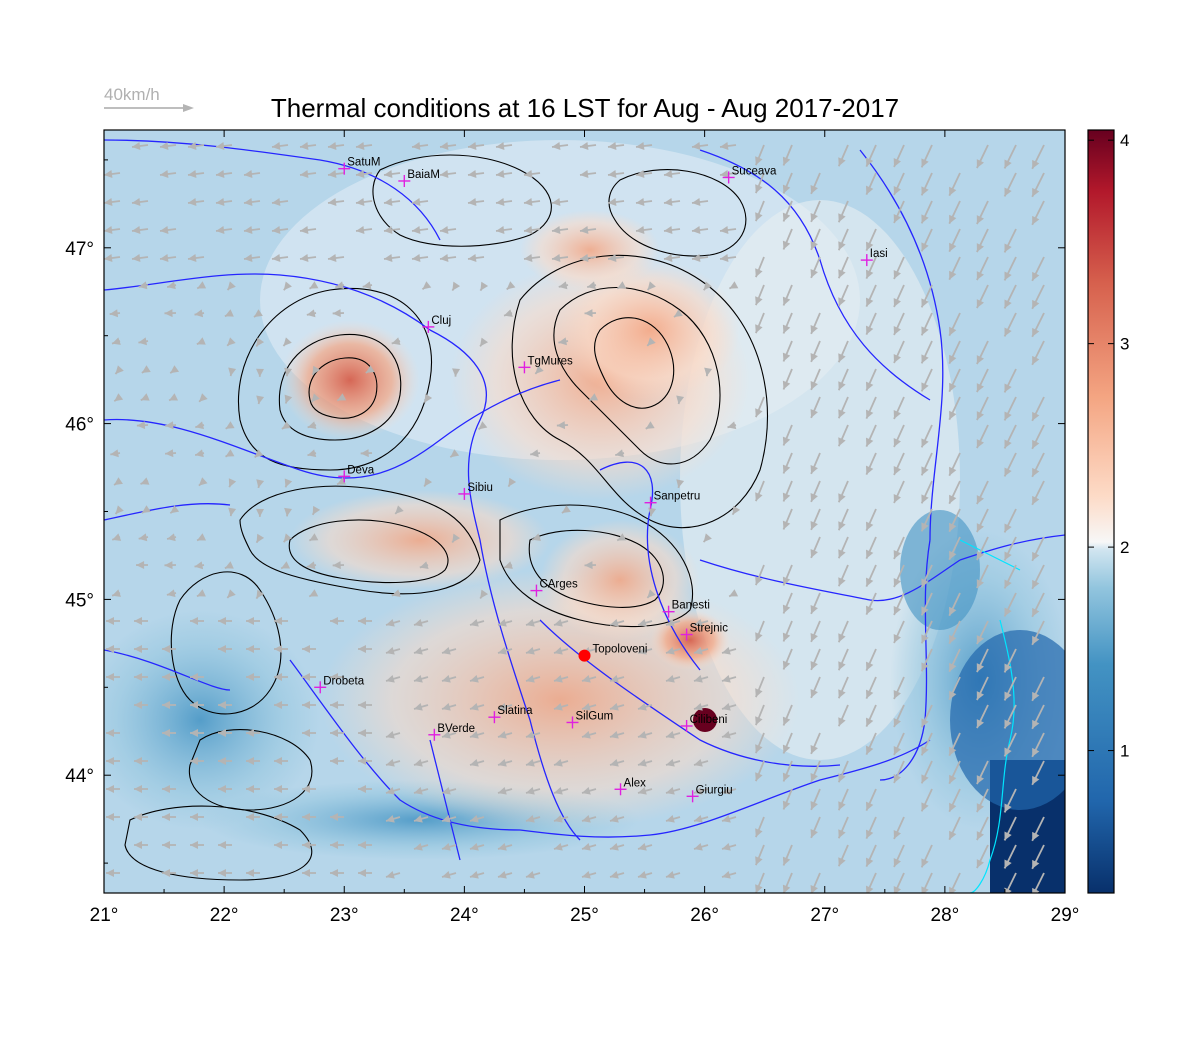  I want to click on city-label: Giurgiu, so click(714, 790).